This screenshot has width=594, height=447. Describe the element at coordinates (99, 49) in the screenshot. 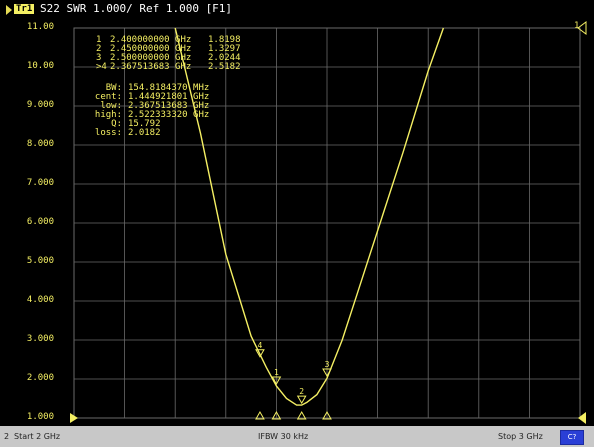

I see `marker-id: 2` at that location.